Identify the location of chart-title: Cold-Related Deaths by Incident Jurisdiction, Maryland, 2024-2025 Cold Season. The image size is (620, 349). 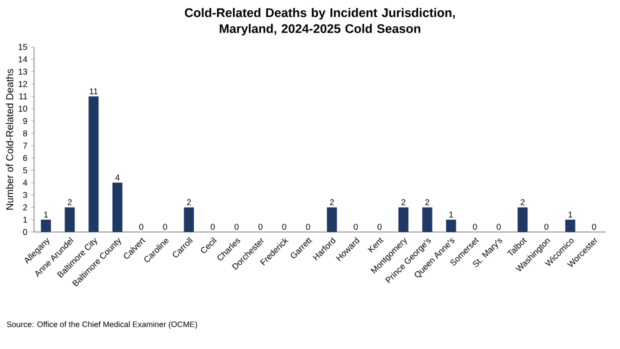
(319, 22).